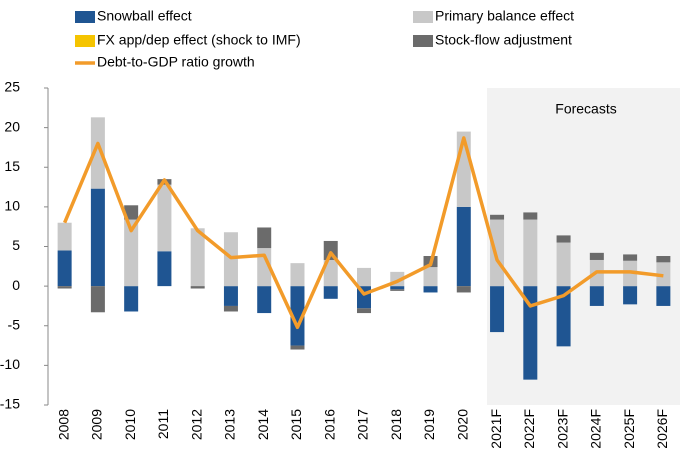 This screenshot has height=457, width=680. Describe the element at coordinates (12, 166) in the screenshot. I see `y-tick-label: 15` at that location.